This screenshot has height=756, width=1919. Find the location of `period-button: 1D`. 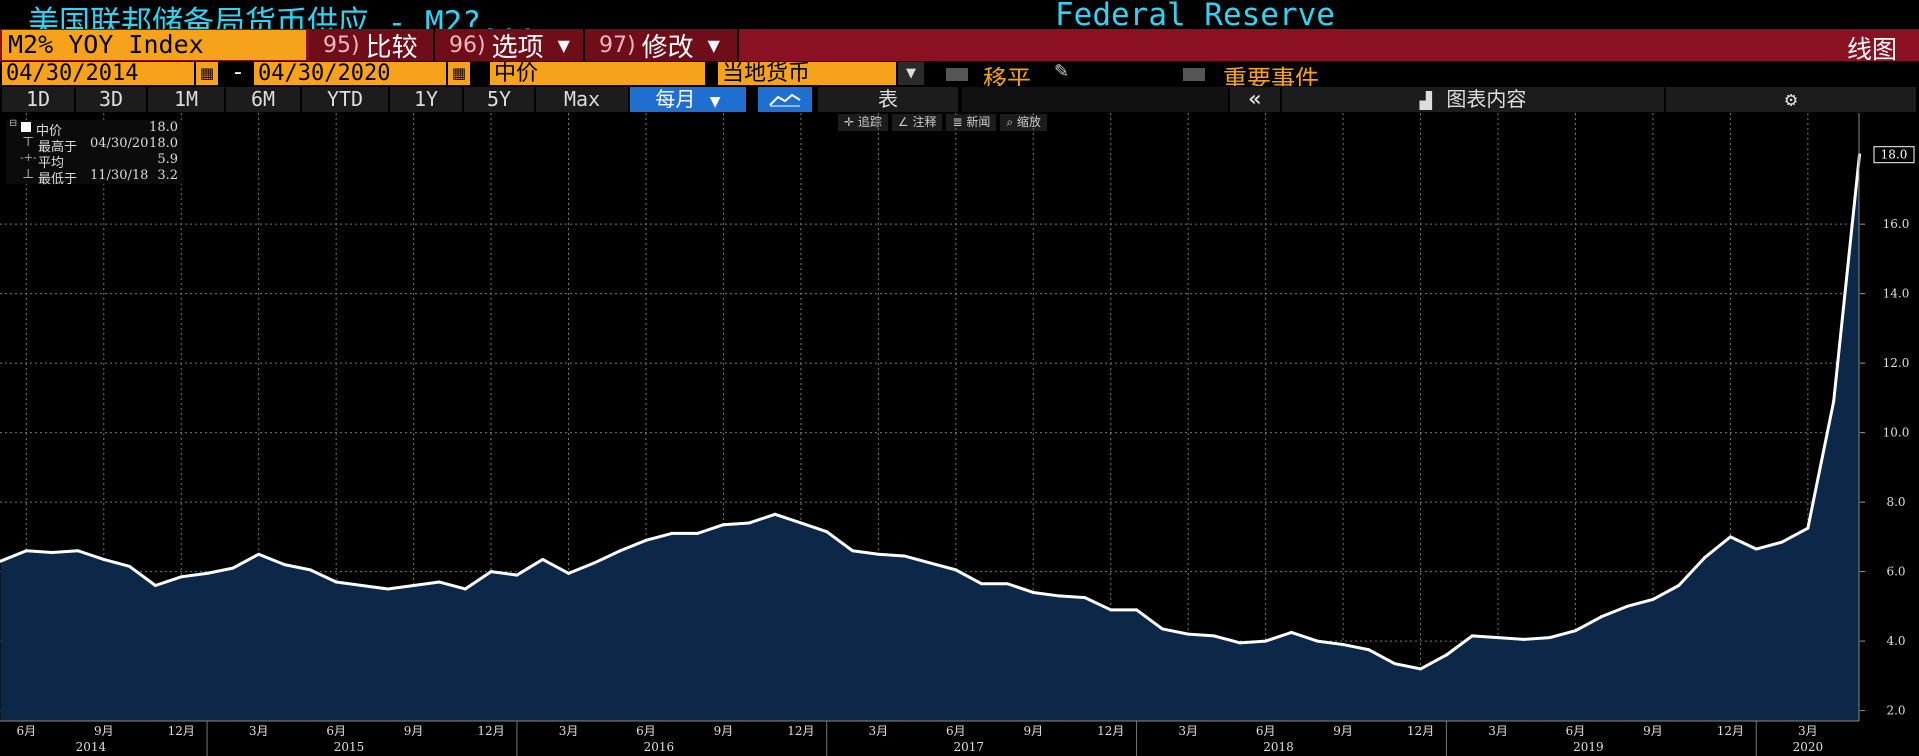

period-button: 1D is located at coordinates (38, 99).